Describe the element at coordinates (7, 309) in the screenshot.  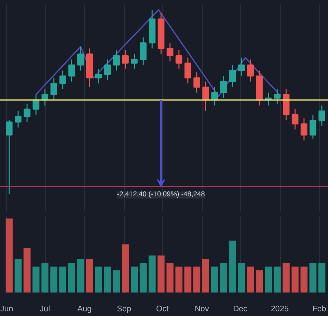
I see `x-tick-label: Jun` at that location.